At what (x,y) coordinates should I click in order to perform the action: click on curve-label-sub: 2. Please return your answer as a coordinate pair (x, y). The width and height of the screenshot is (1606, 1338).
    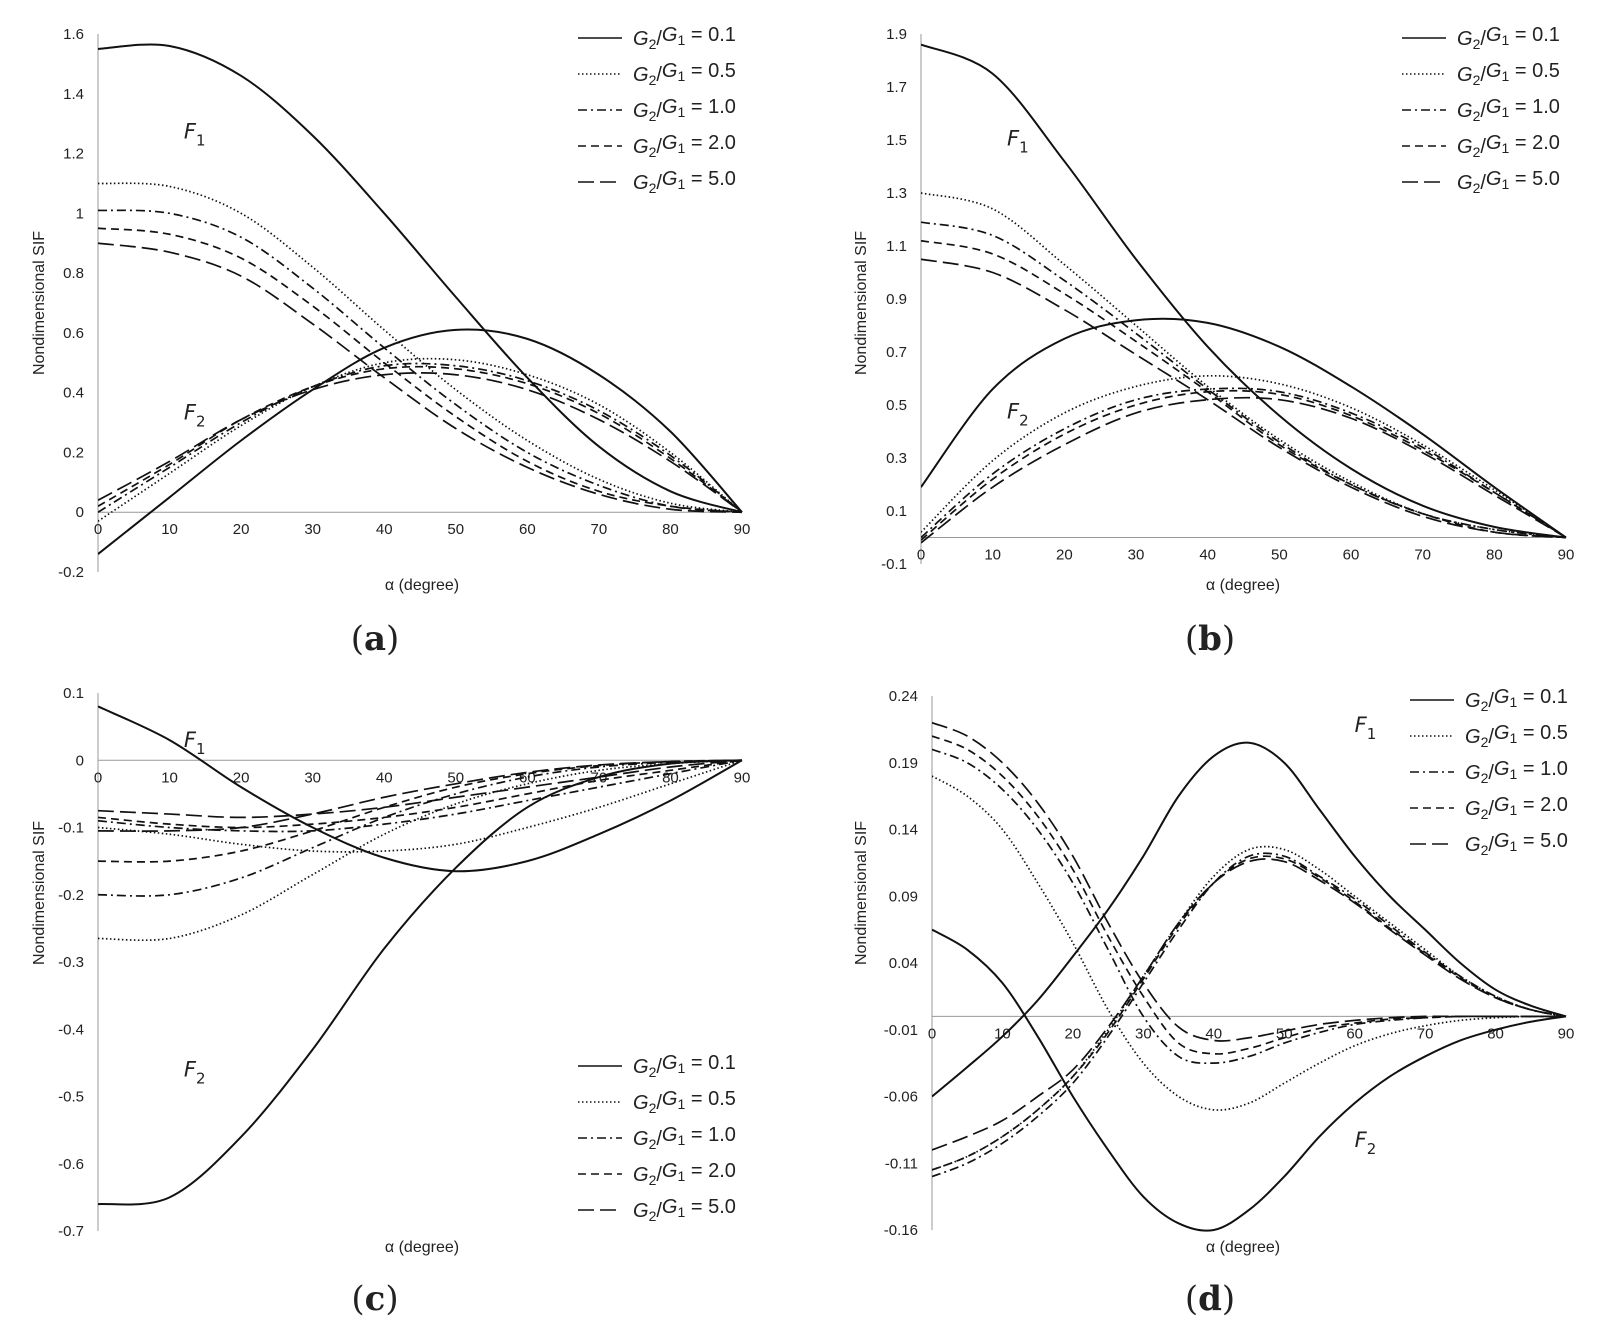
    Looking at the image, I should click on (1372, 1149).